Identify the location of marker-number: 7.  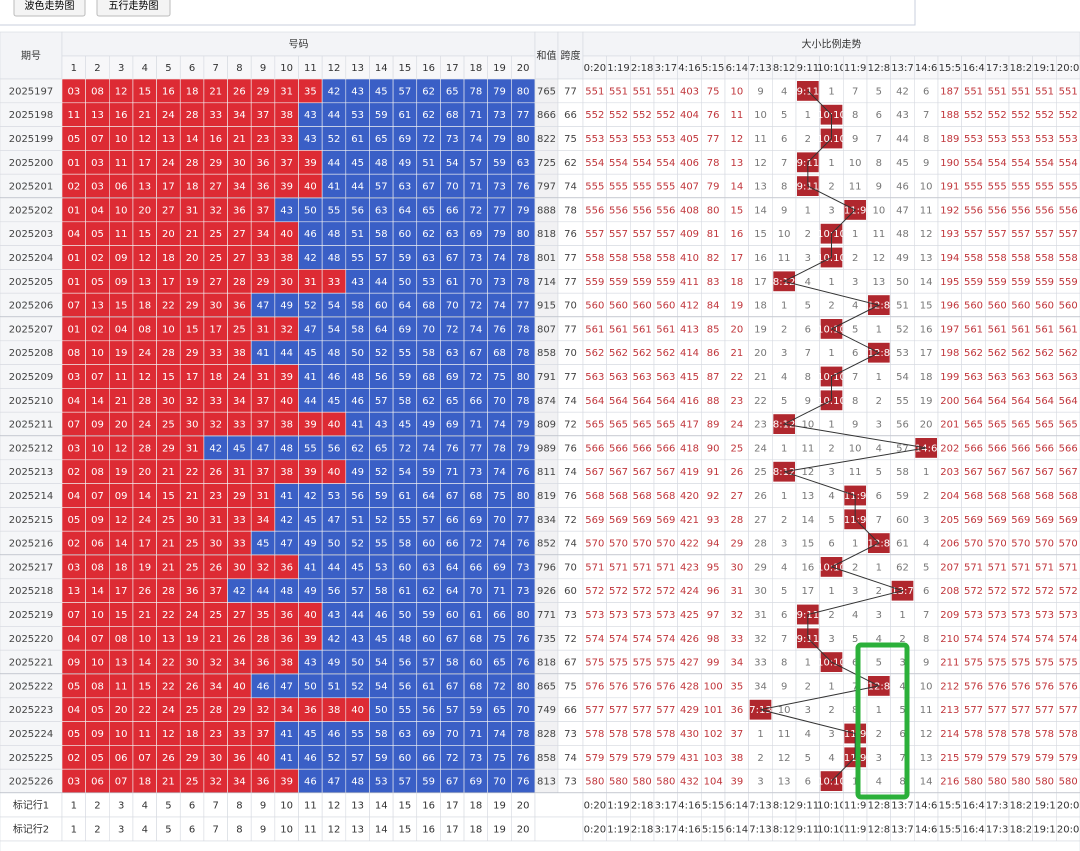
(216, 830).